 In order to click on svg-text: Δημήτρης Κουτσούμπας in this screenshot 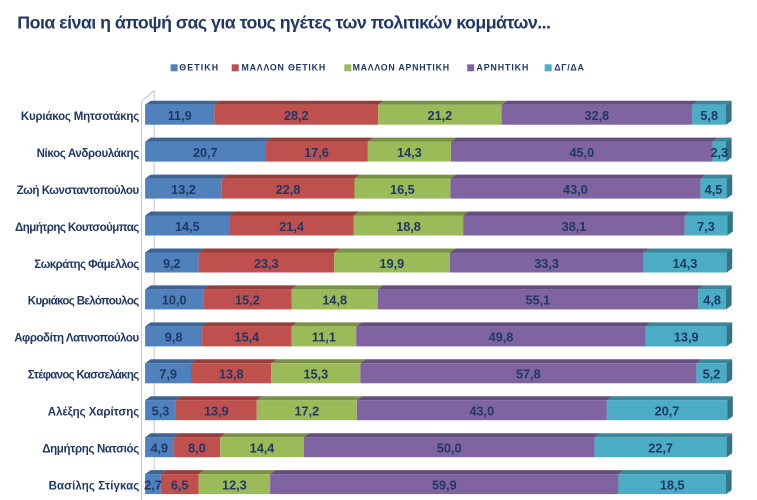, I will do `click(77, 228)`.